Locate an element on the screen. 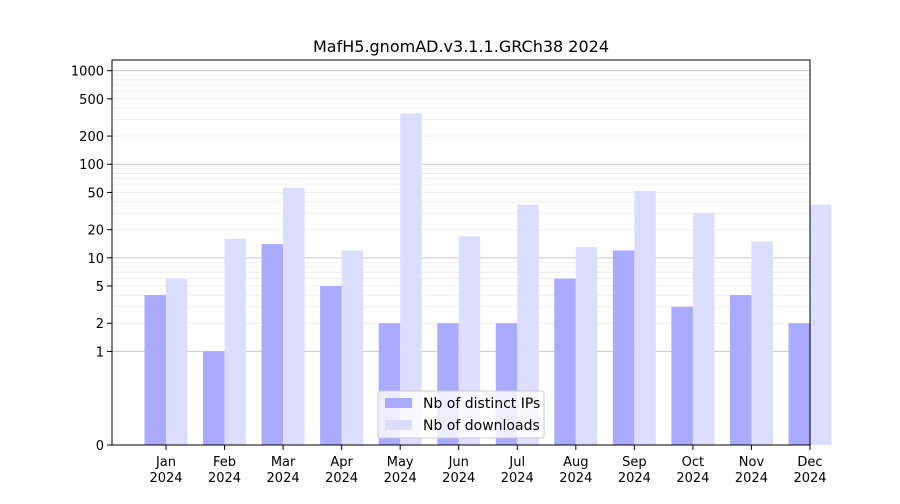  legend: Nb of distinct IPs Nb of downloads is located at coordinates (461, 414).